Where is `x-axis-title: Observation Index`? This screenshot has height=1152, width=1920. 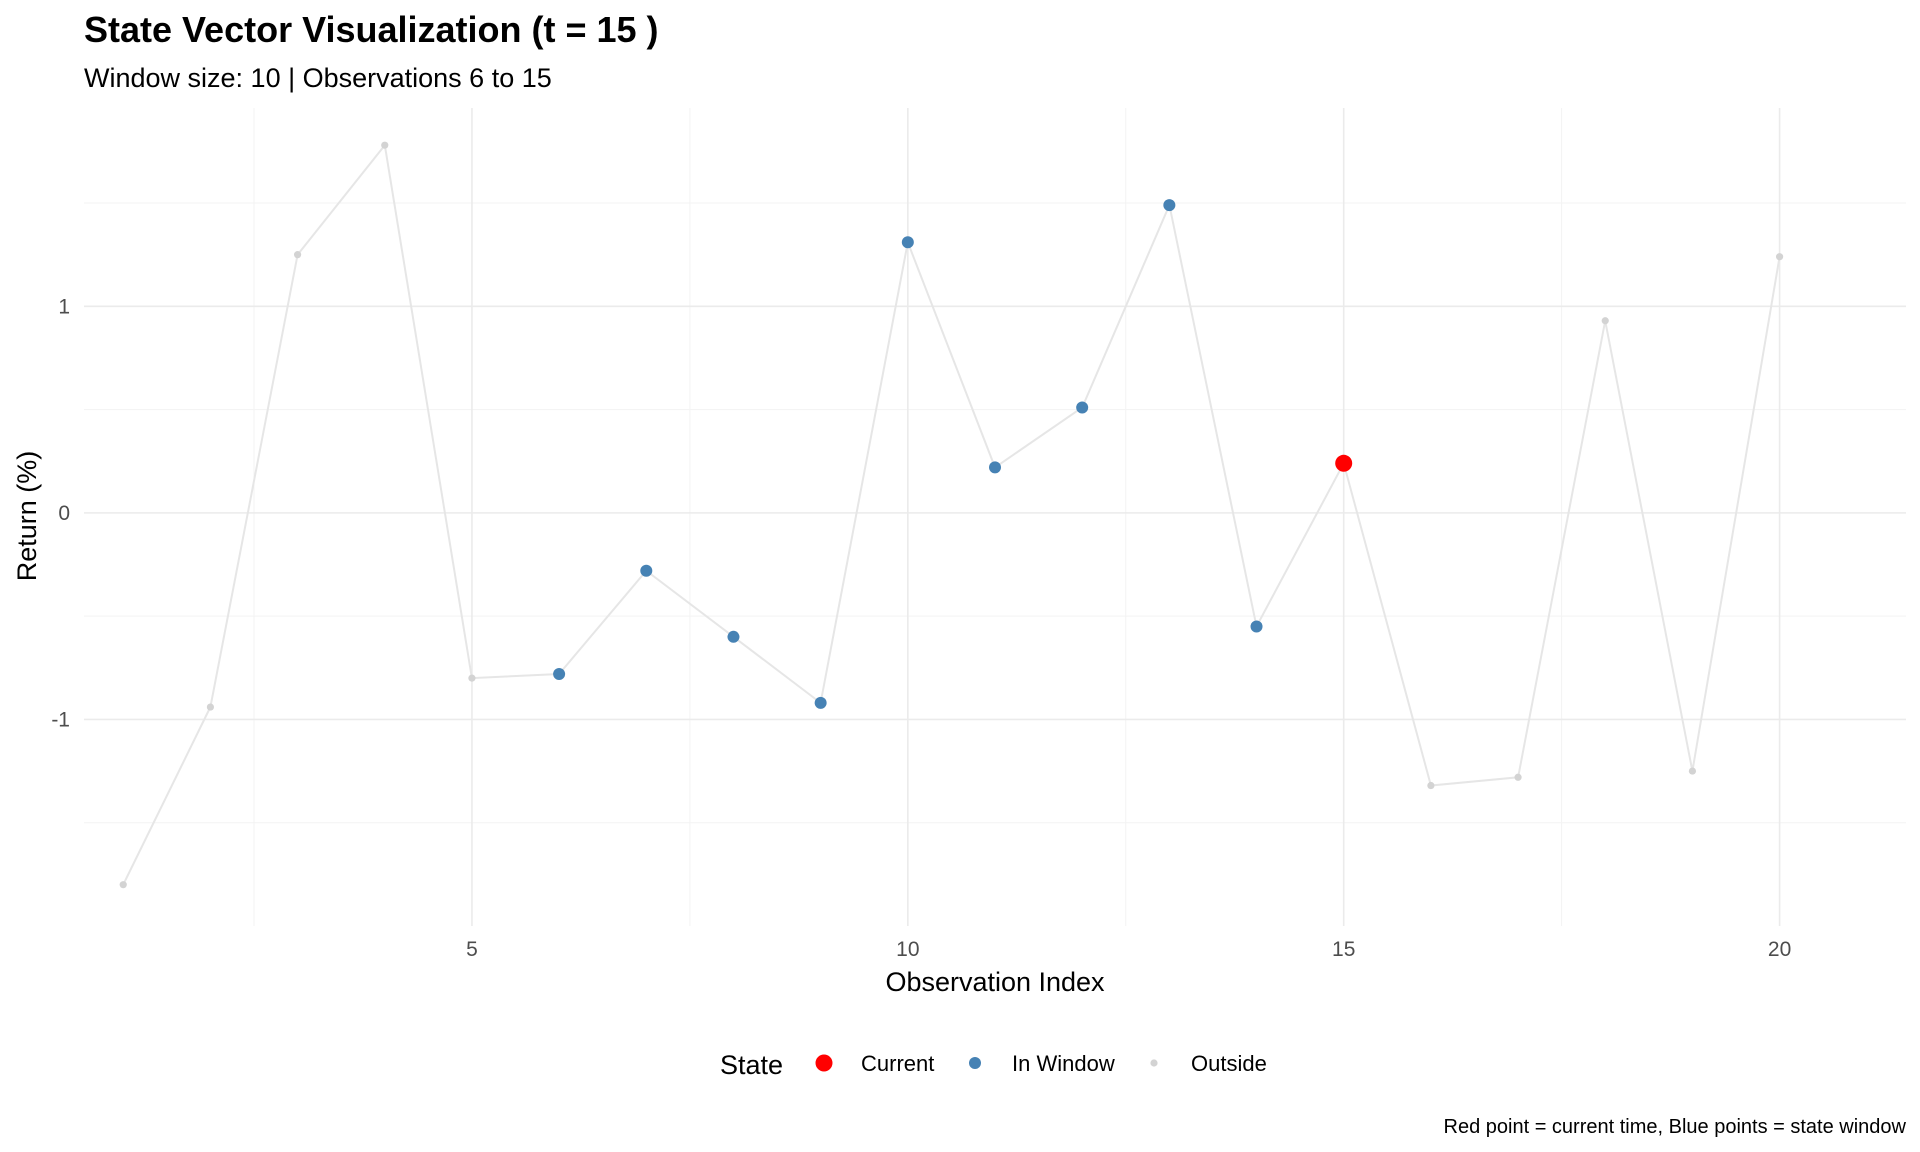 x-axis-title: Observation Index is located at coordinates (995, 982).